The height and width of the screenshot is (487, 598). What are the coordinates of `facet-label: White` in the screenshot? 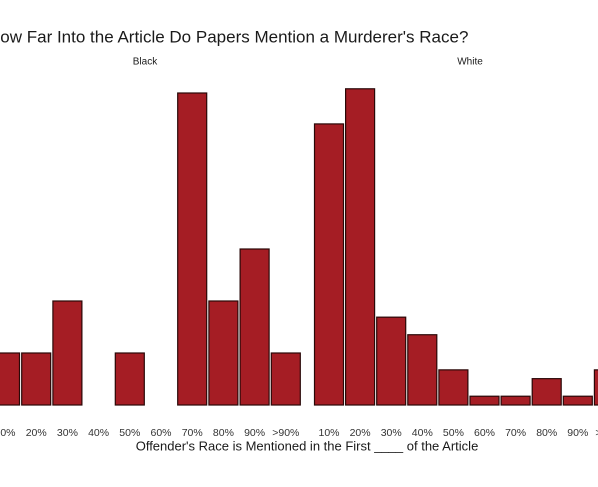 It's located at (470, 62).